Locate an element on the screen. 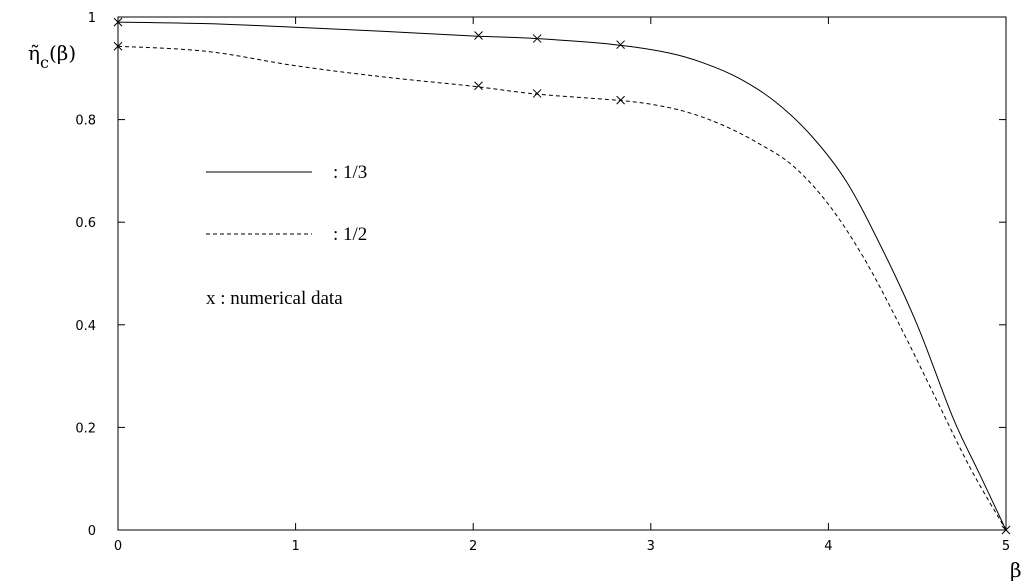 This screenshot has width=1024, height=583. y-tick-label: 0.4 is located at coordinates (85, 326).